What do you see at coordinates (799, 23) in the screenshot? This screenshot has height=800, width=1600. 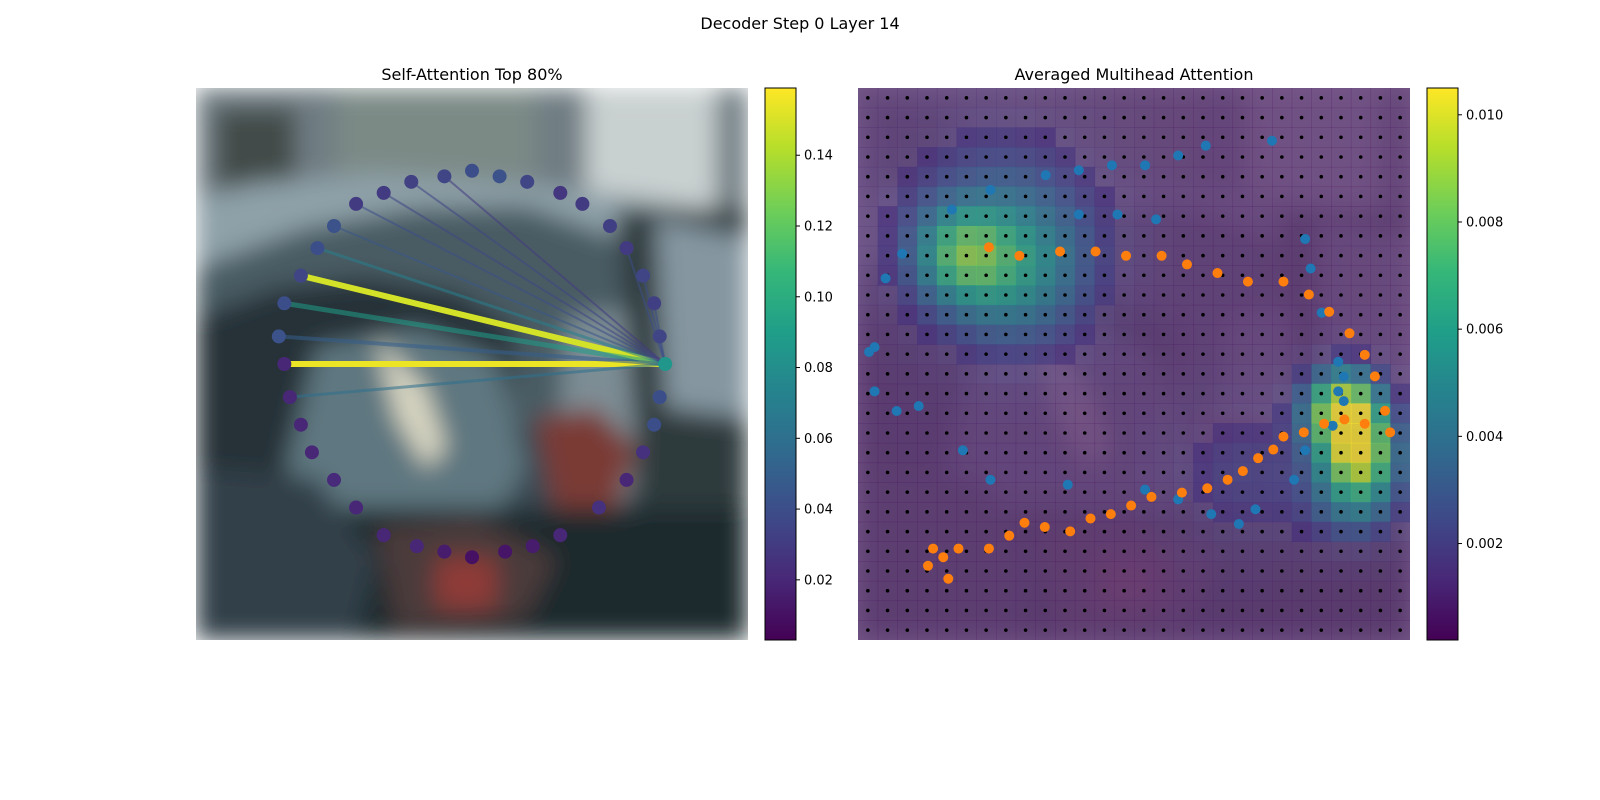 I see `figure-title: Decoder Step 0 Layer 14` at bounding box center [799, 23].